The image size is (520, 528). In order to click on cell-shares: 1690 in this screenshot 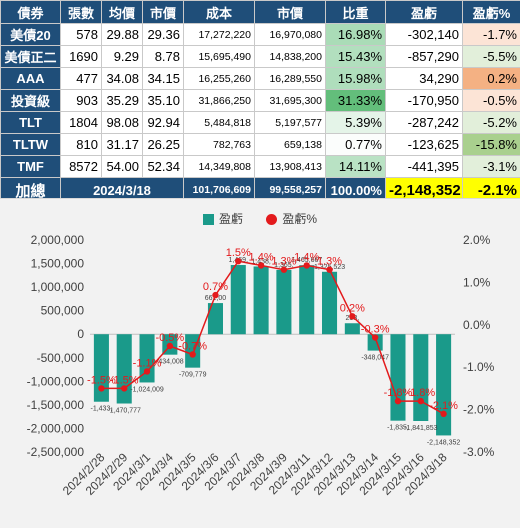, I will do `click(81, 57)`.